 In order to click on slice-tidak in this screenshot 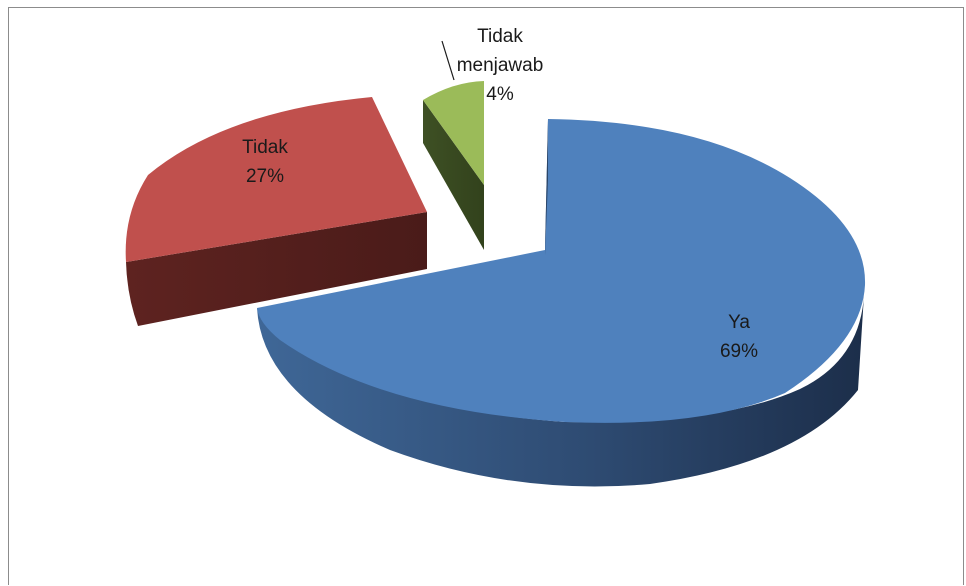, I will do `click(276, 211)`.